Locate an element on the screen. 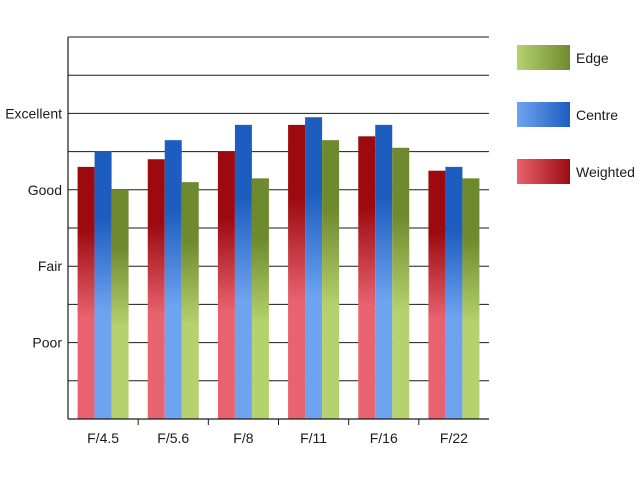  y-tick-labels: Poor Fair Good Excellent is located at coordinates (33, 227).